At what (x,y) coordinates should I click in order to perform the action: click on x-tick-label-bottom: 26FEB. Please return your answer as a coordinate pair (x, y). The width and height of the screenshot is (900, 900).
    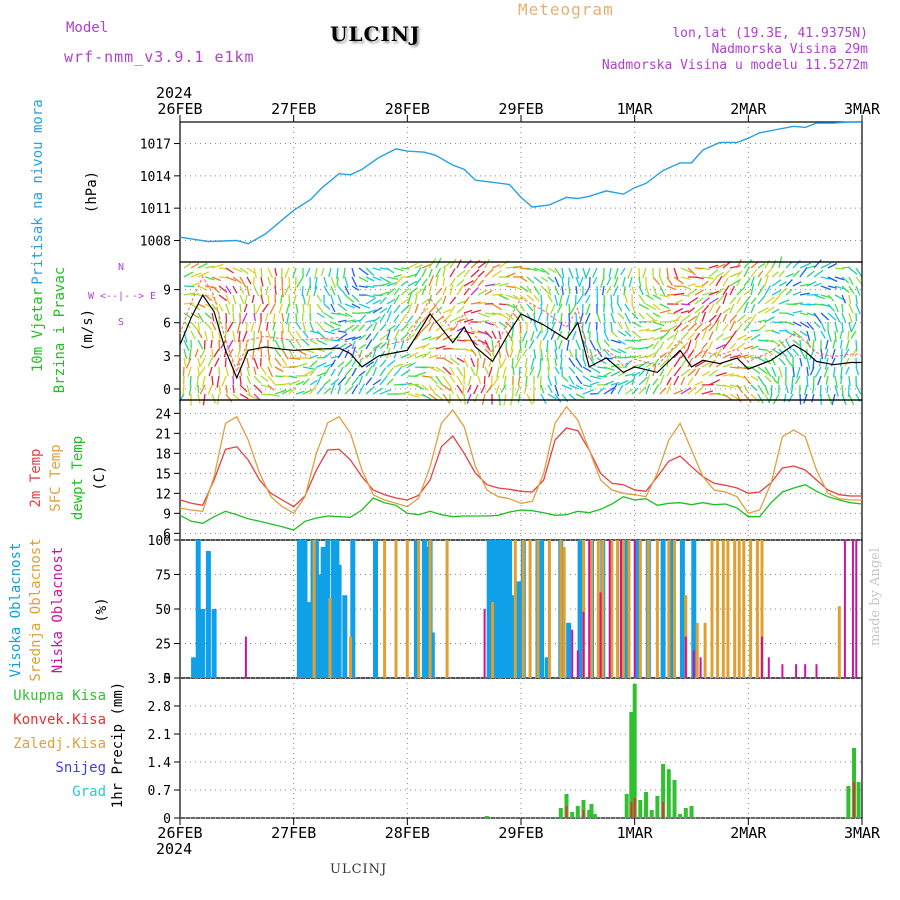
    Looking at the image, I should click on (179, 833).